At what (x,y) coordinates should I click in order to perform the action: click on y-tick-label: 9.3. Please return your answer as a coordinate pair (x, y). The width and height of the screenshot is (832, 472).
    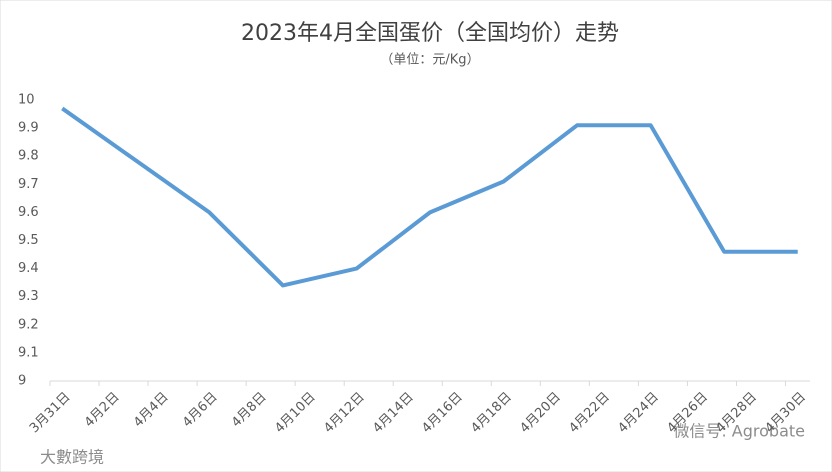
    Looking at the image, I should click on (28, 296).